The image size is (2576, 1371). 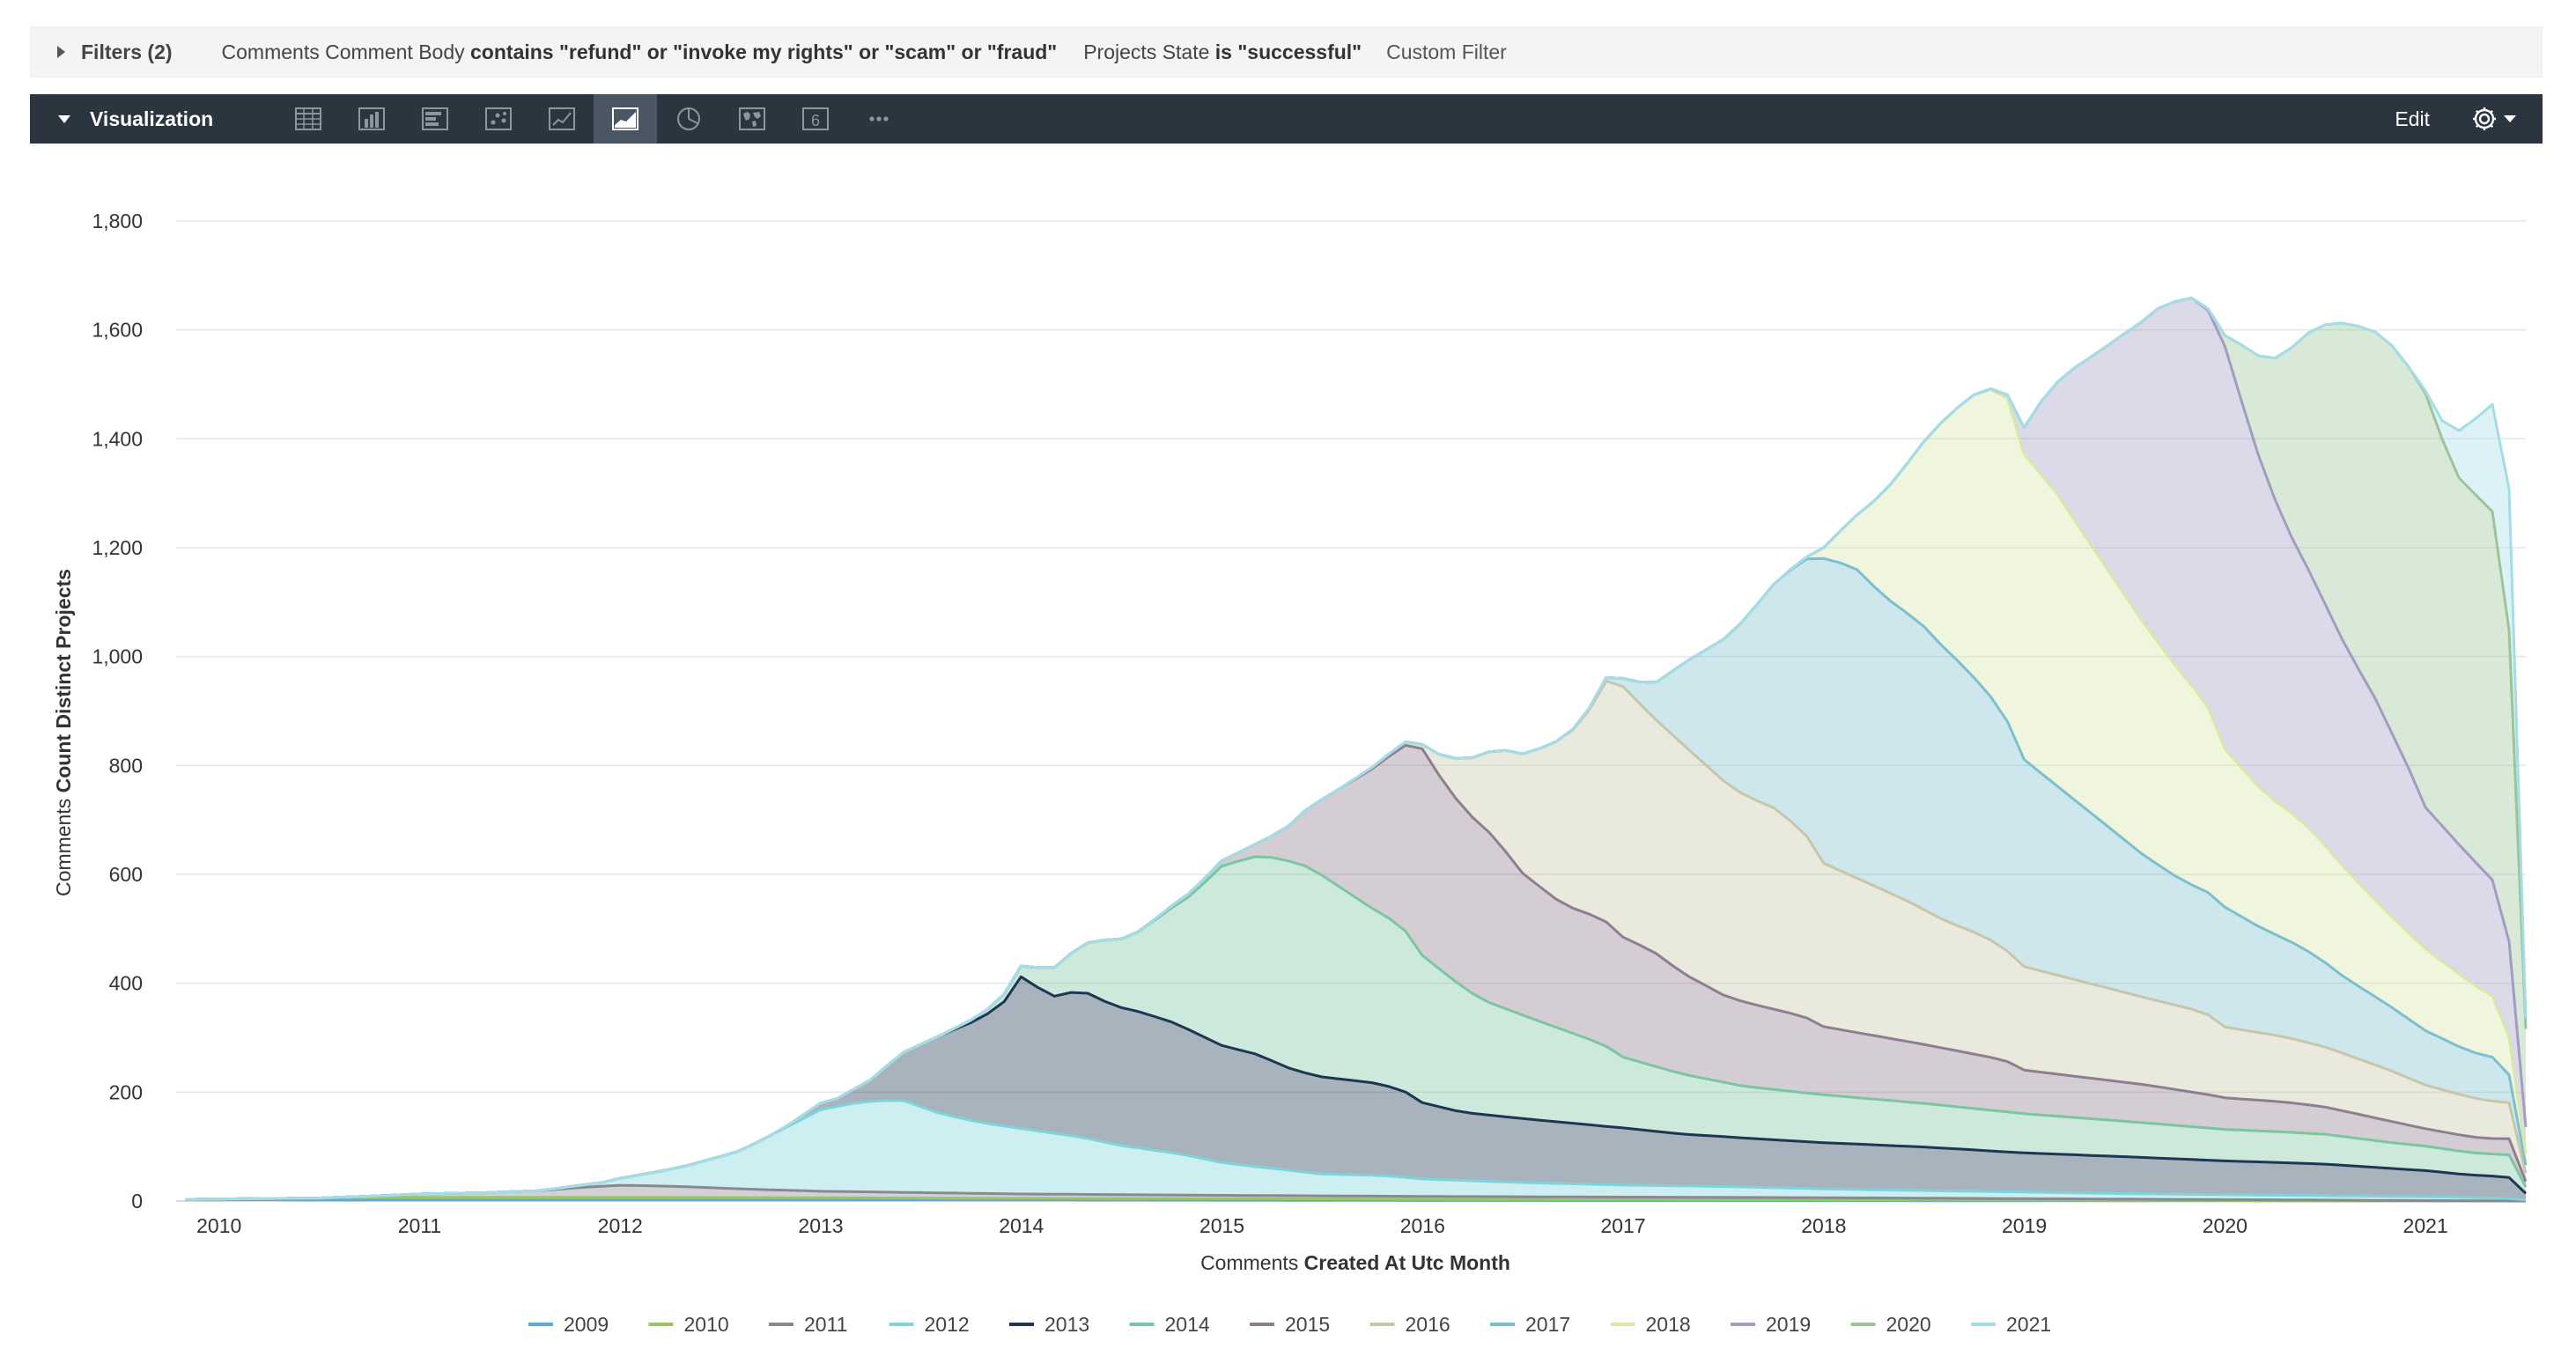 What do you see at coordinates (1187, 1324) in the screenshot?
I see `legend-label-2014: 2014` at bounding box center [1187, 1324].